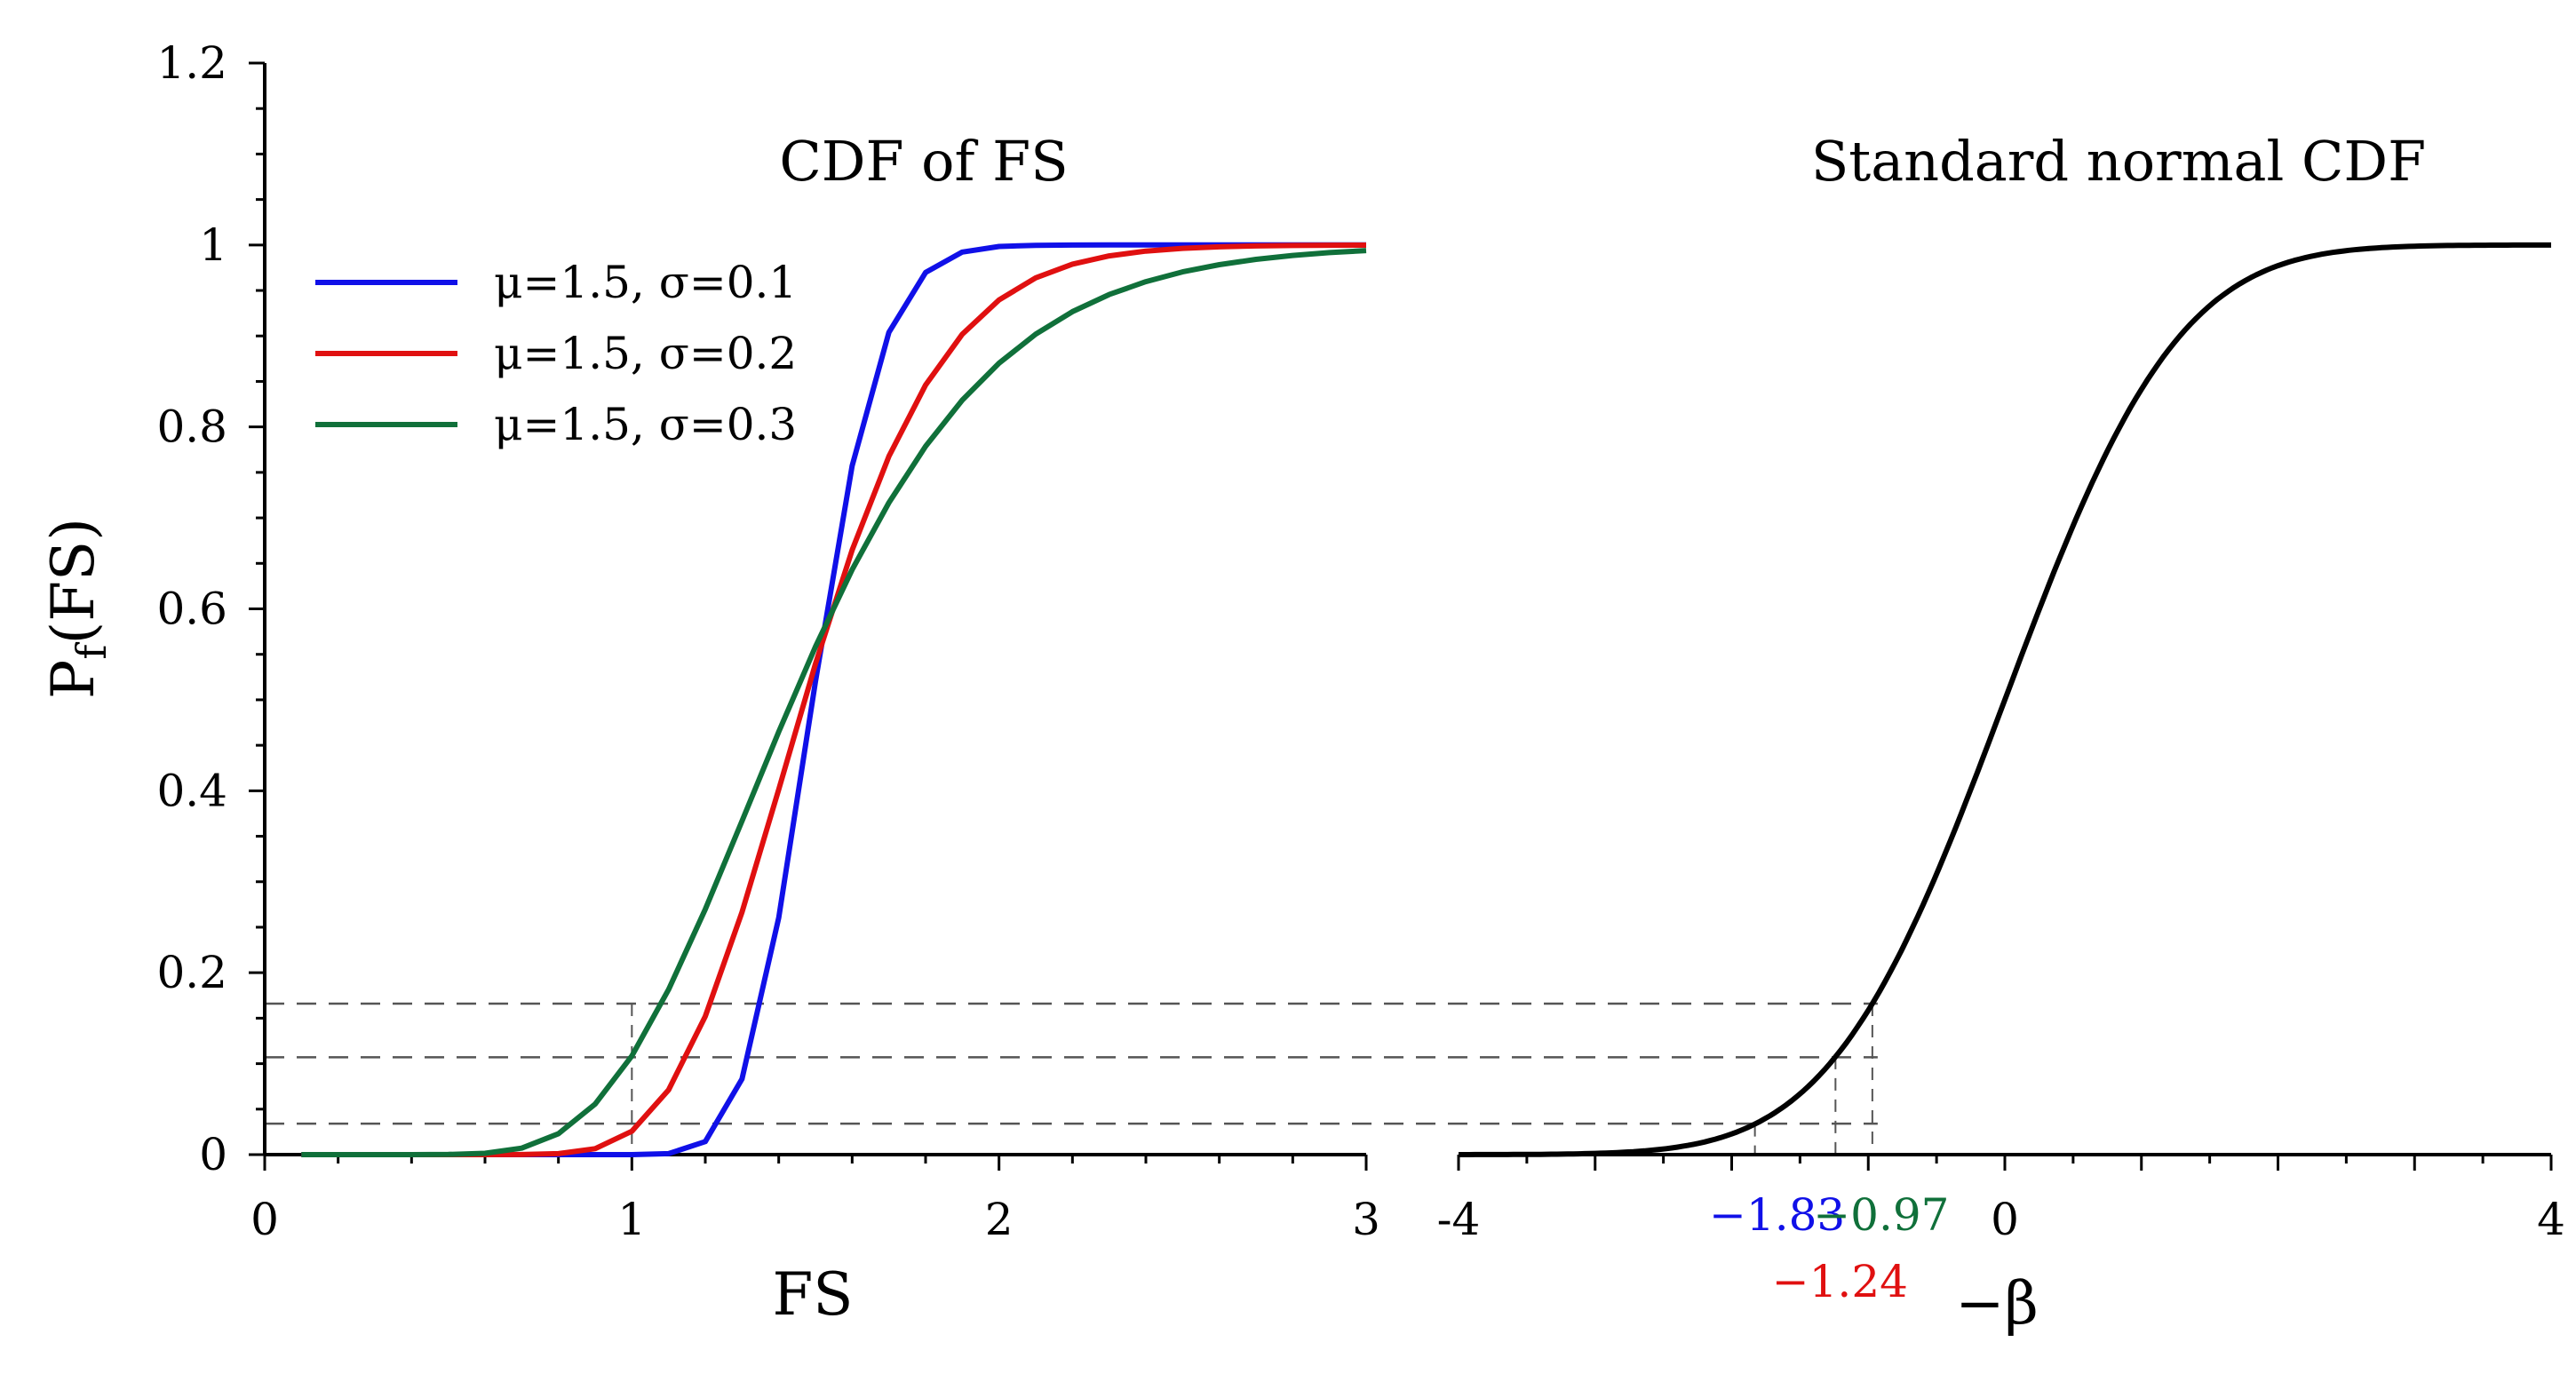  I want to click on beta-annotation-2: −0.97, so click(1881, 1215).